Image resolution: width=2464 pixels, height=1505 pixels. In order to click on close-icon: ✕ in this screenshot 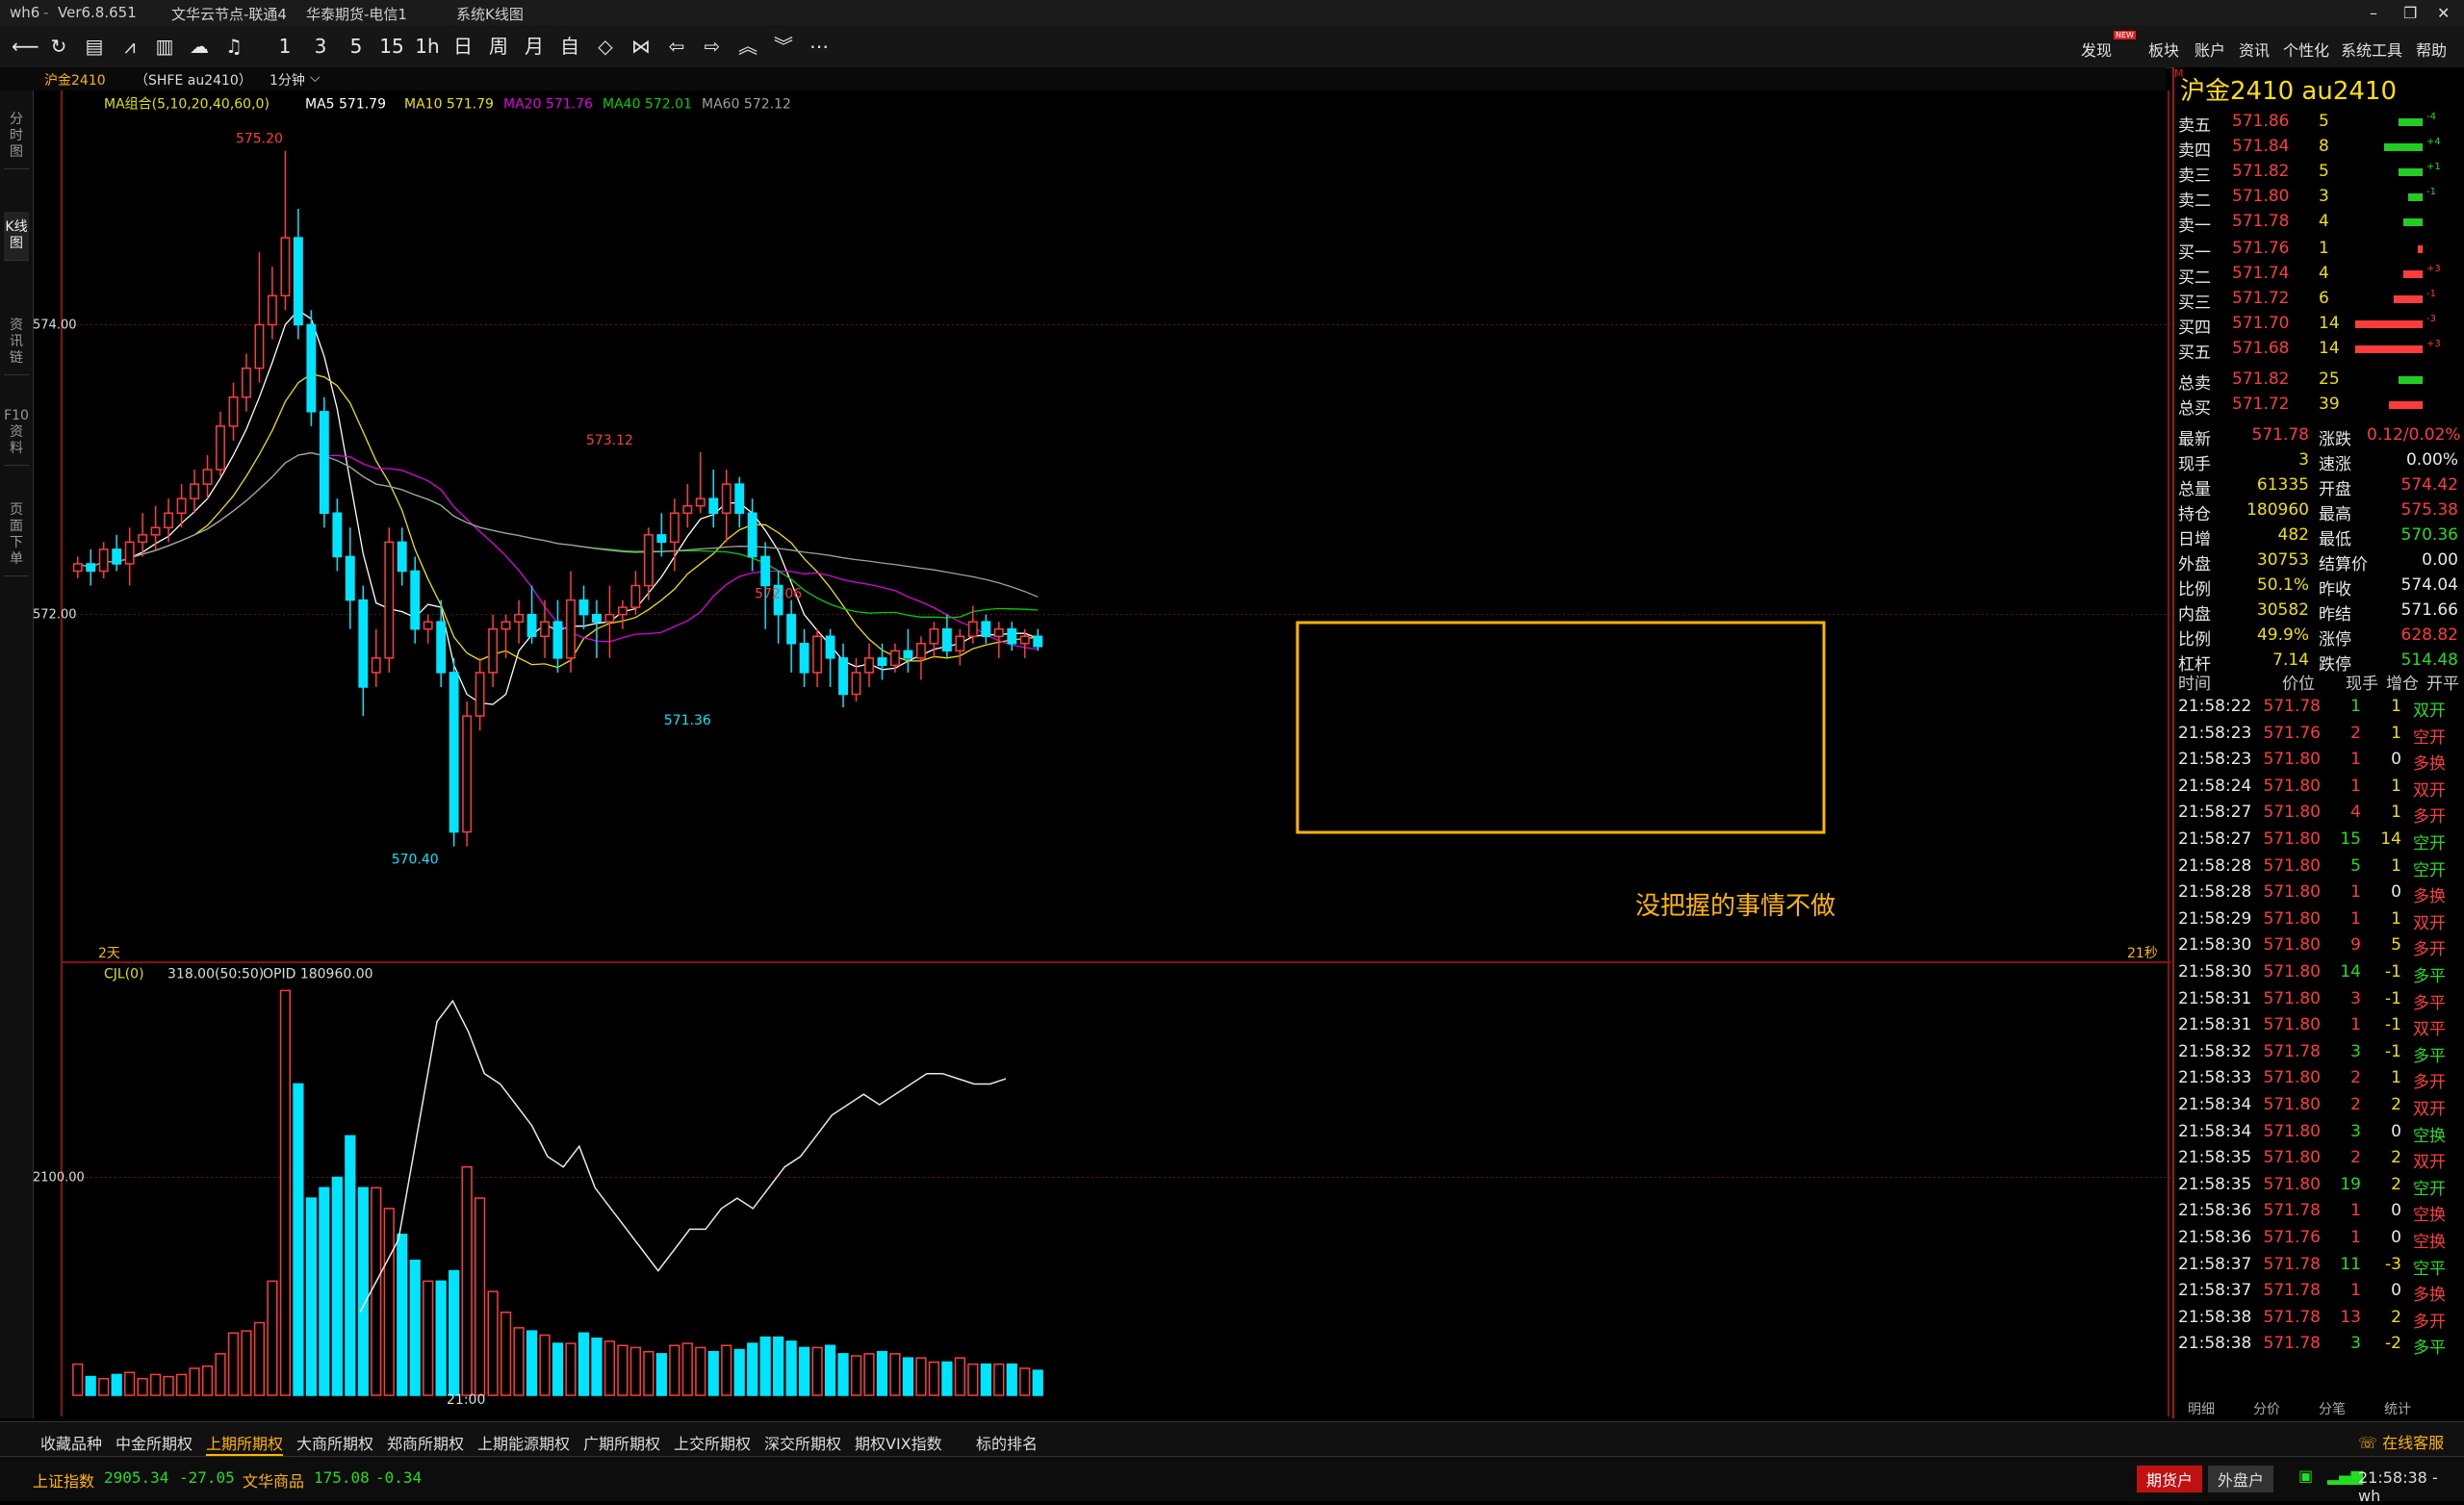, I will do `click(2444, 13)`.